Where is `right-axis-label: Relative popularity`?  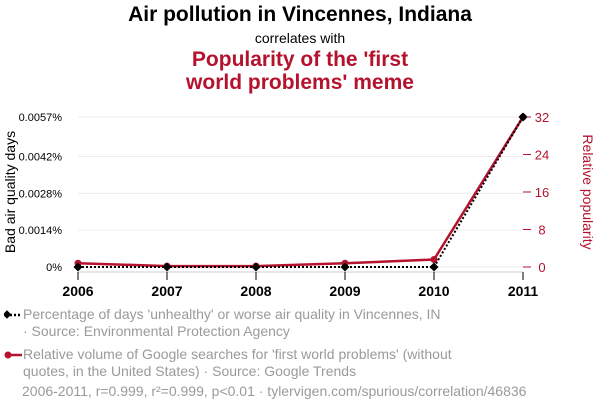 right-axis-label: Relative popularity is located at coordinates (588, 191).